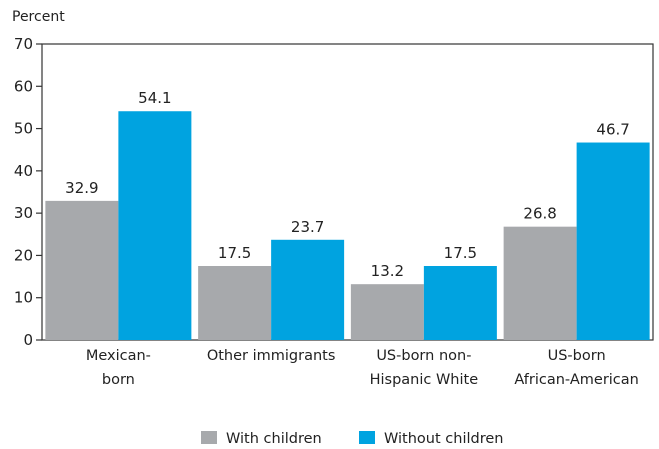 This screenshot has height=449, width=659. Describe the element at coordinates (23, 298) in the screenshot. I see `y-tick-label: 10` at that location.